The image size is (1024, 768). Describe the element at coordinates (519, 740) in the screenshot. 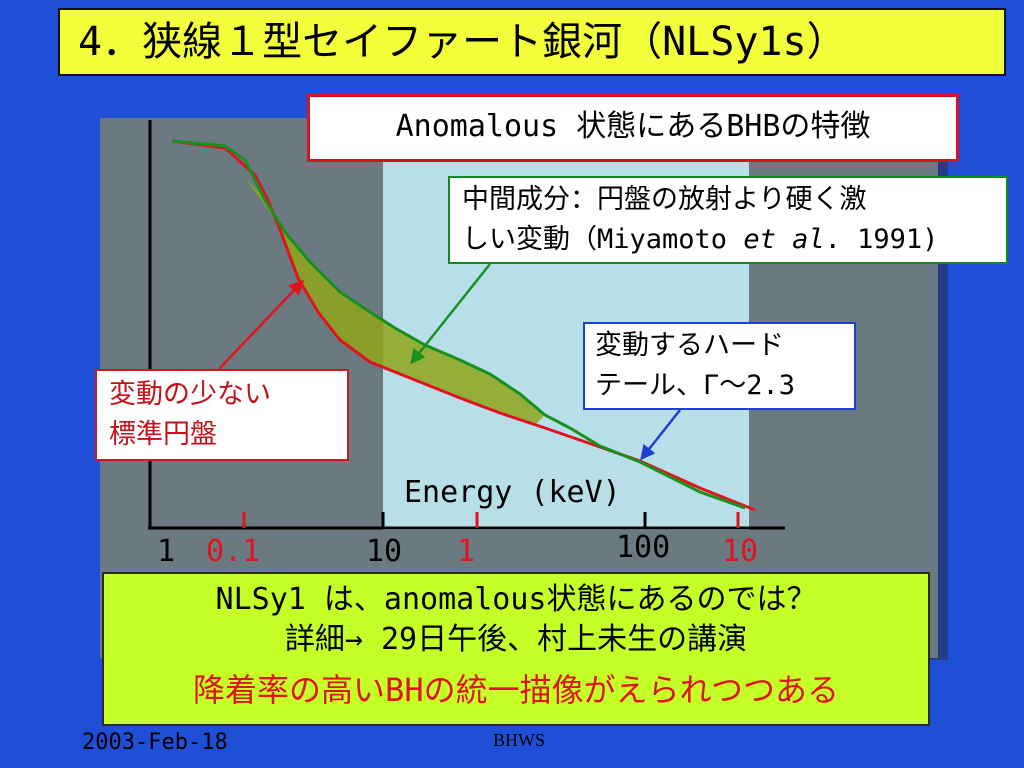

I see `footer-conference: BHWS` at that location.